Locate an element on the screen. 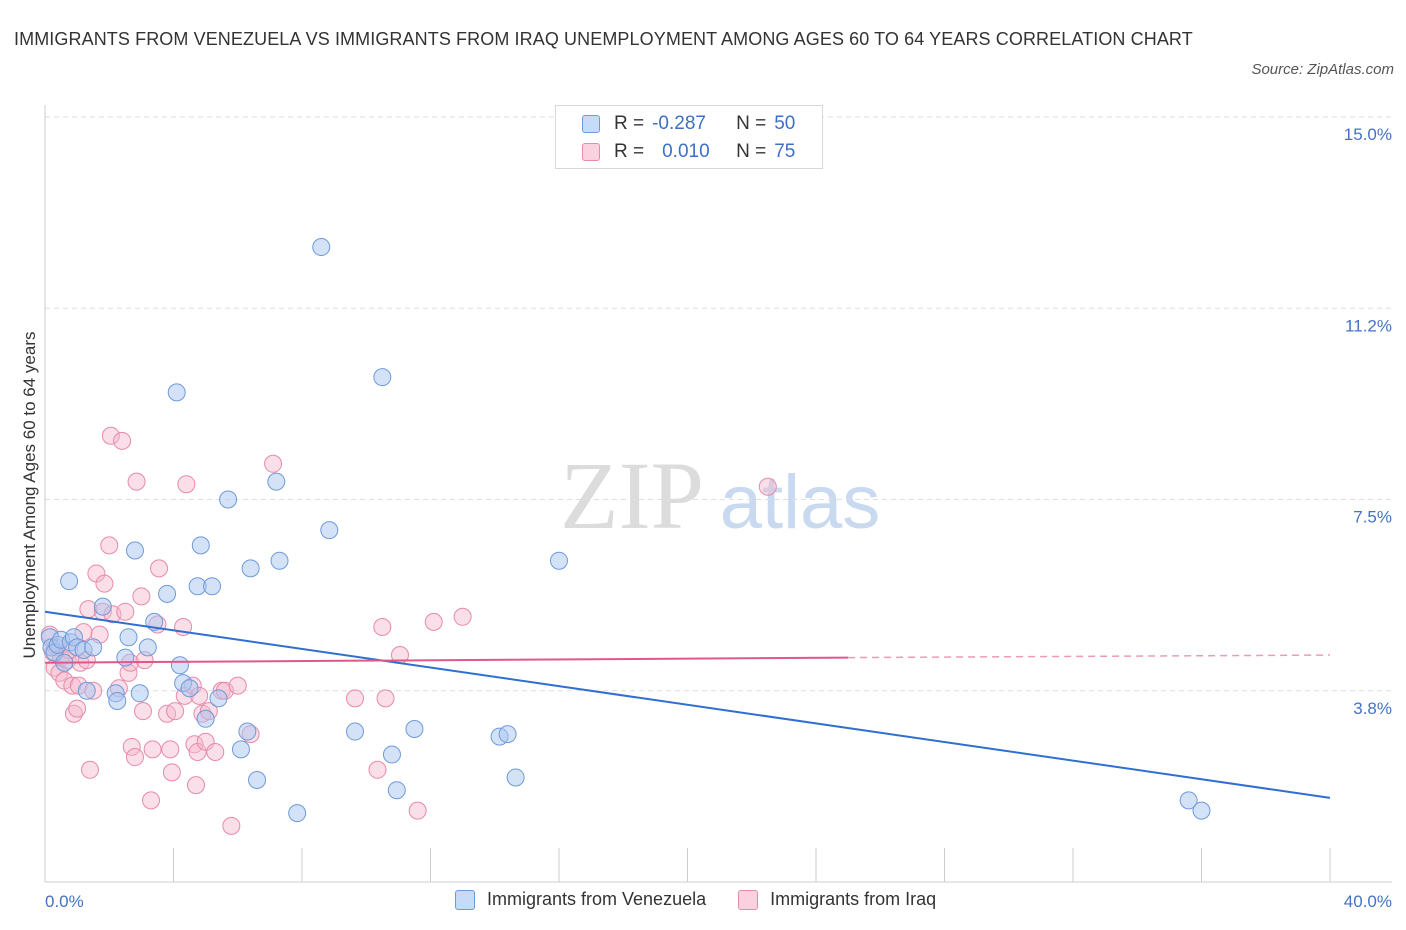  watermark-atlas: atlas is located at coordinates (800, 502).